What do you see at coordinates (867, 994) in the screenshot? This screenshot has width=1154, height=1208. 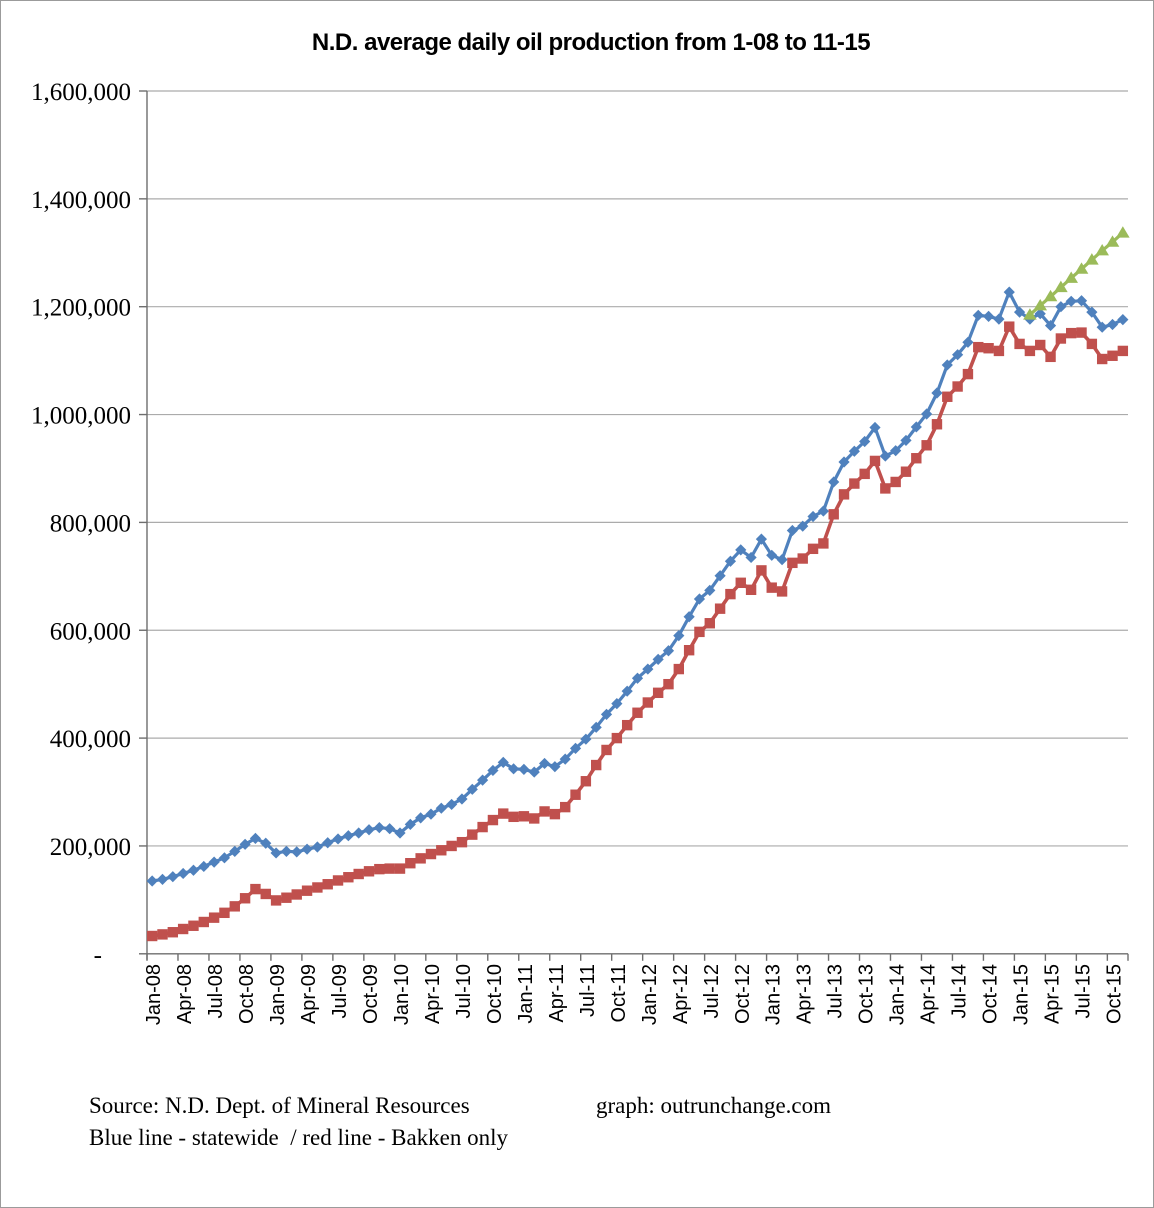 I see `x-axis-label: Oct-13` at bounding box center [867, 994].